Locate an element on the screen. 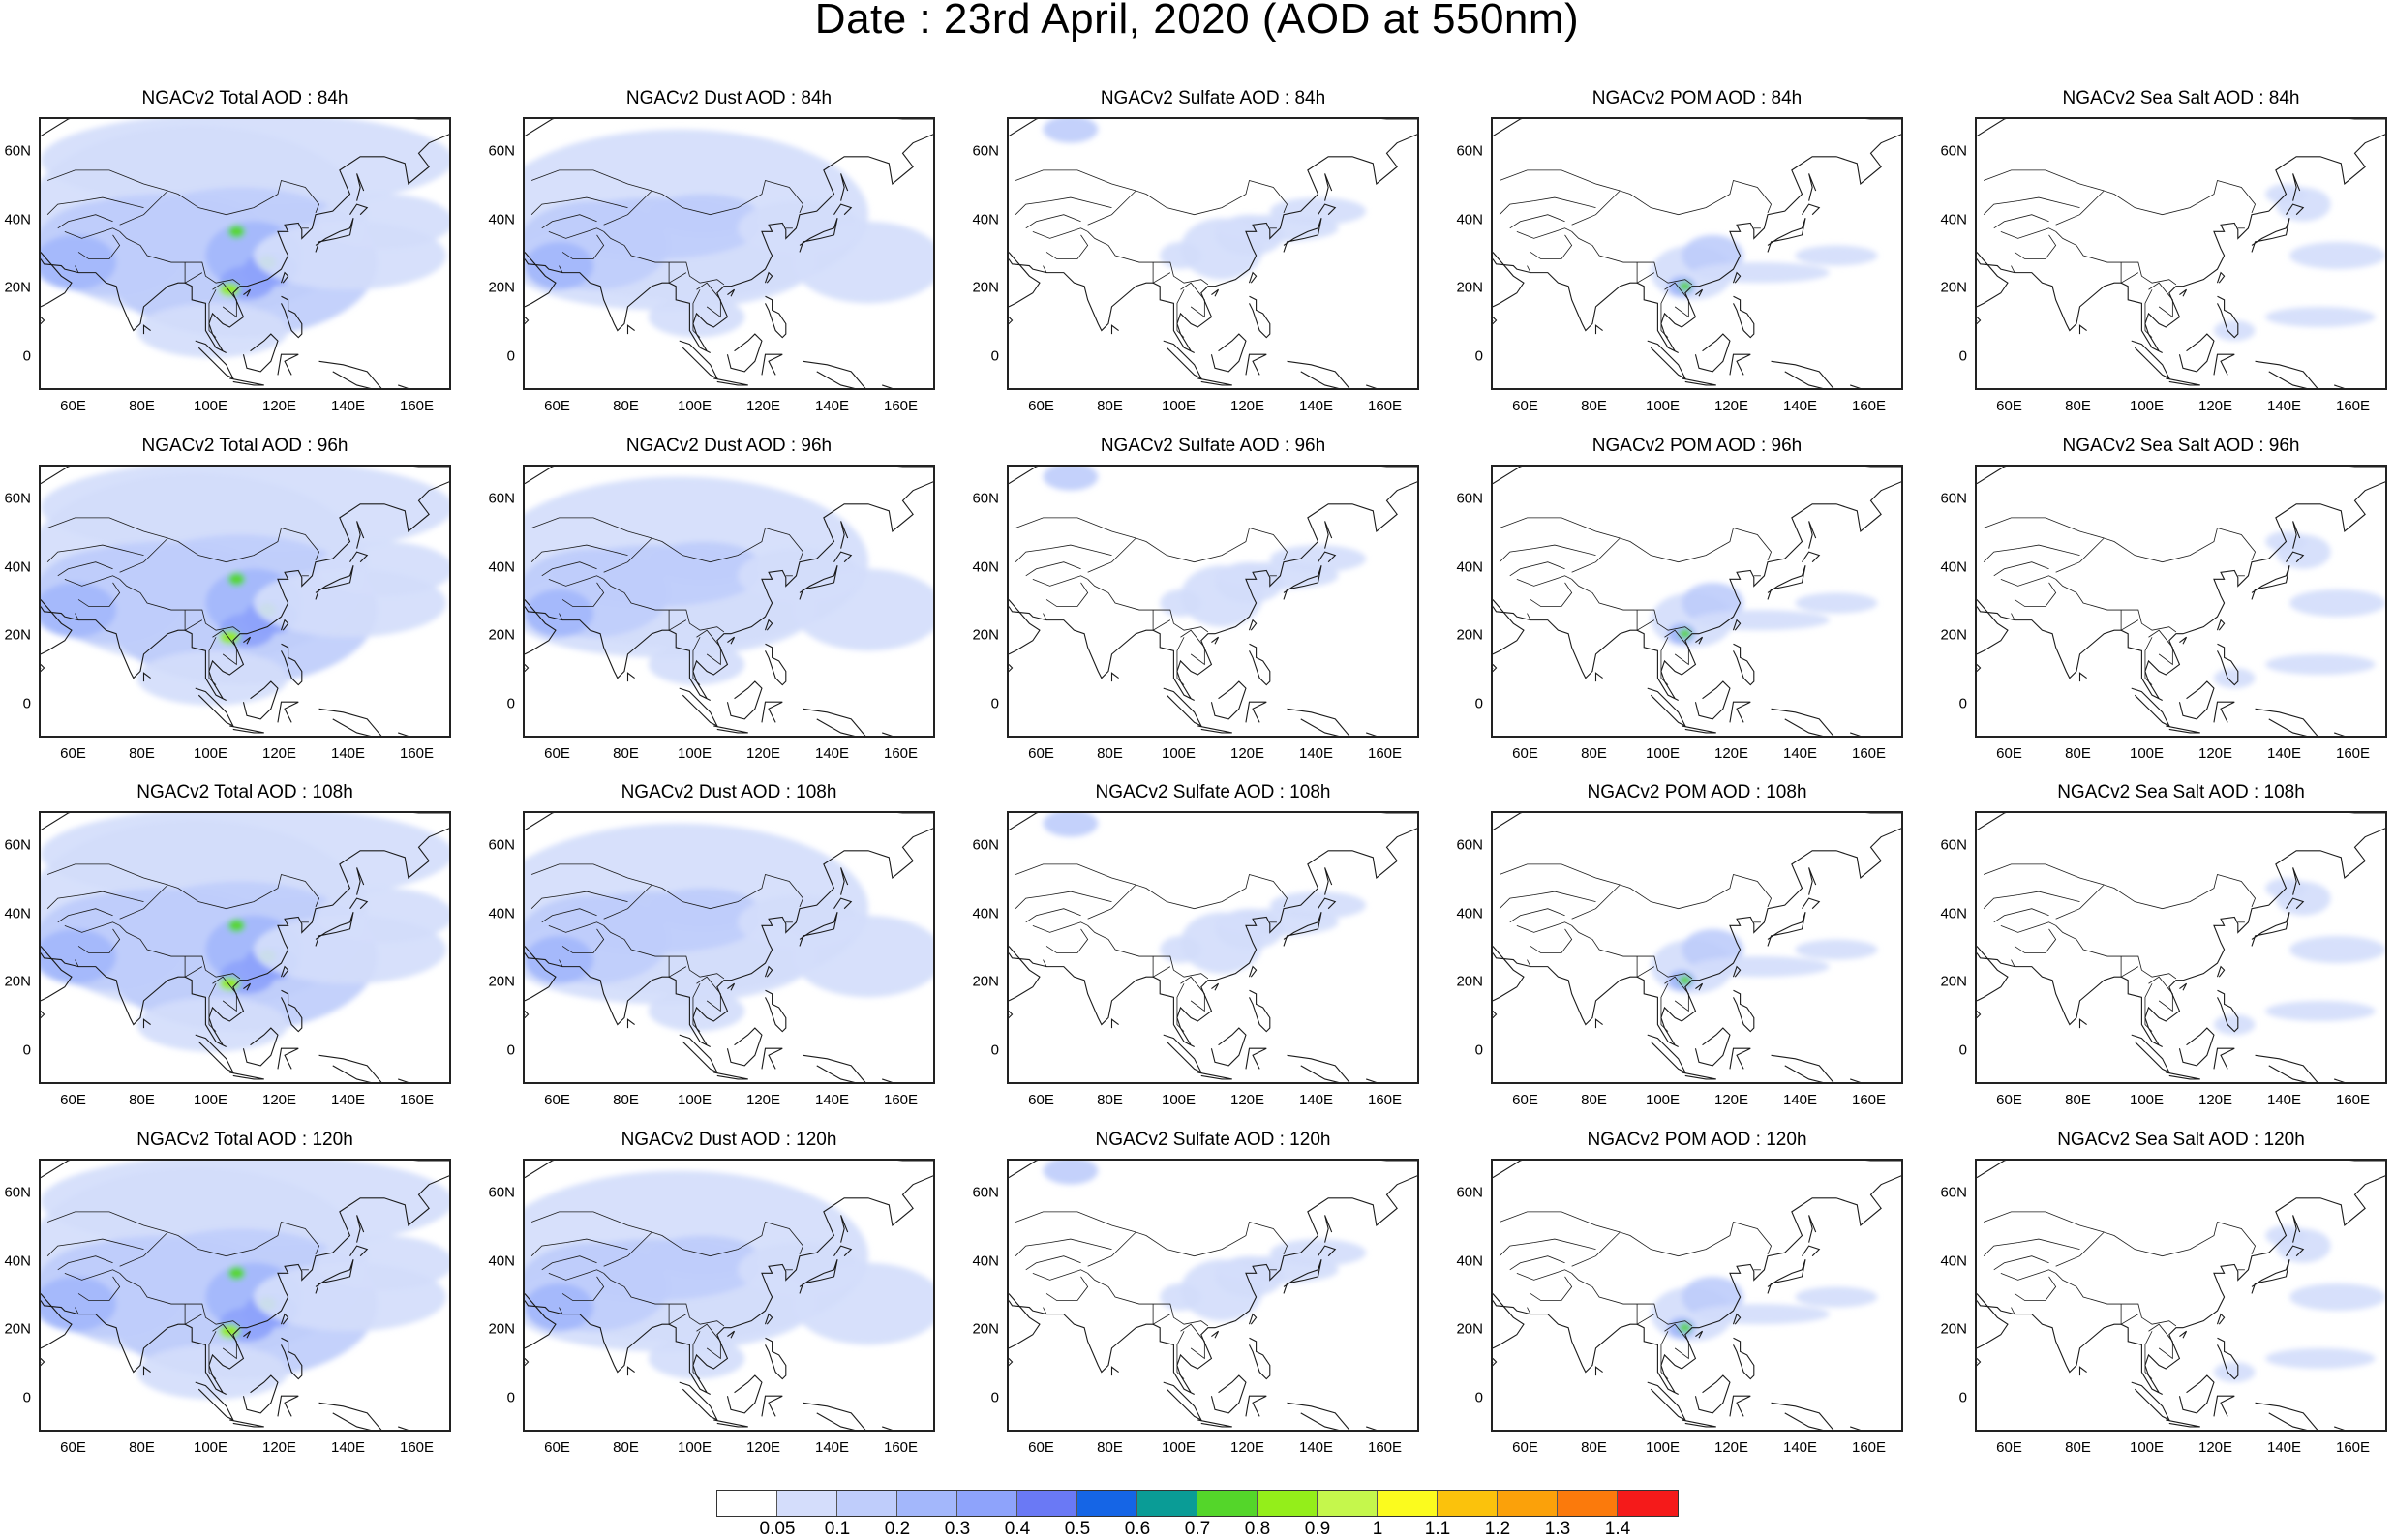 The image size is (2394, 1540). panel-title: NGACv2 Dust AOD : 84h is located at coordinates (729, 98).